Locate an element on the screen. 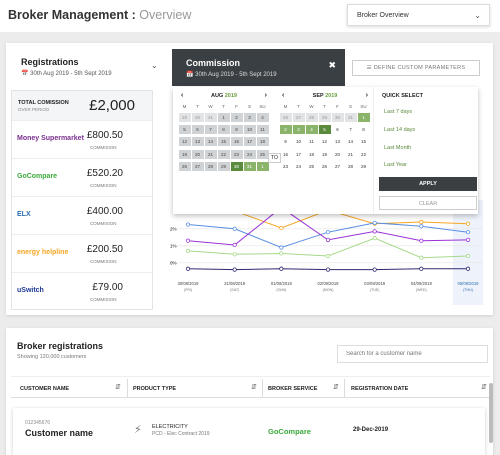  quick-last-month: Last Month is located at coordinates (398, 148).